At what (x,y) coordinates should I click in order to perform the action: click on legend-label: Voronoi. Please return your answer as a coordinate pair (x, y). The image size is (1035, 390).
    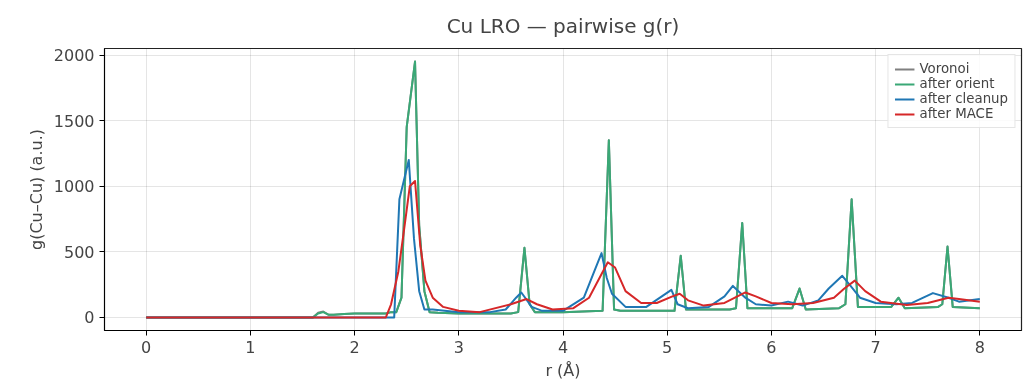
    Looking at the image, I should click on (944, 68).